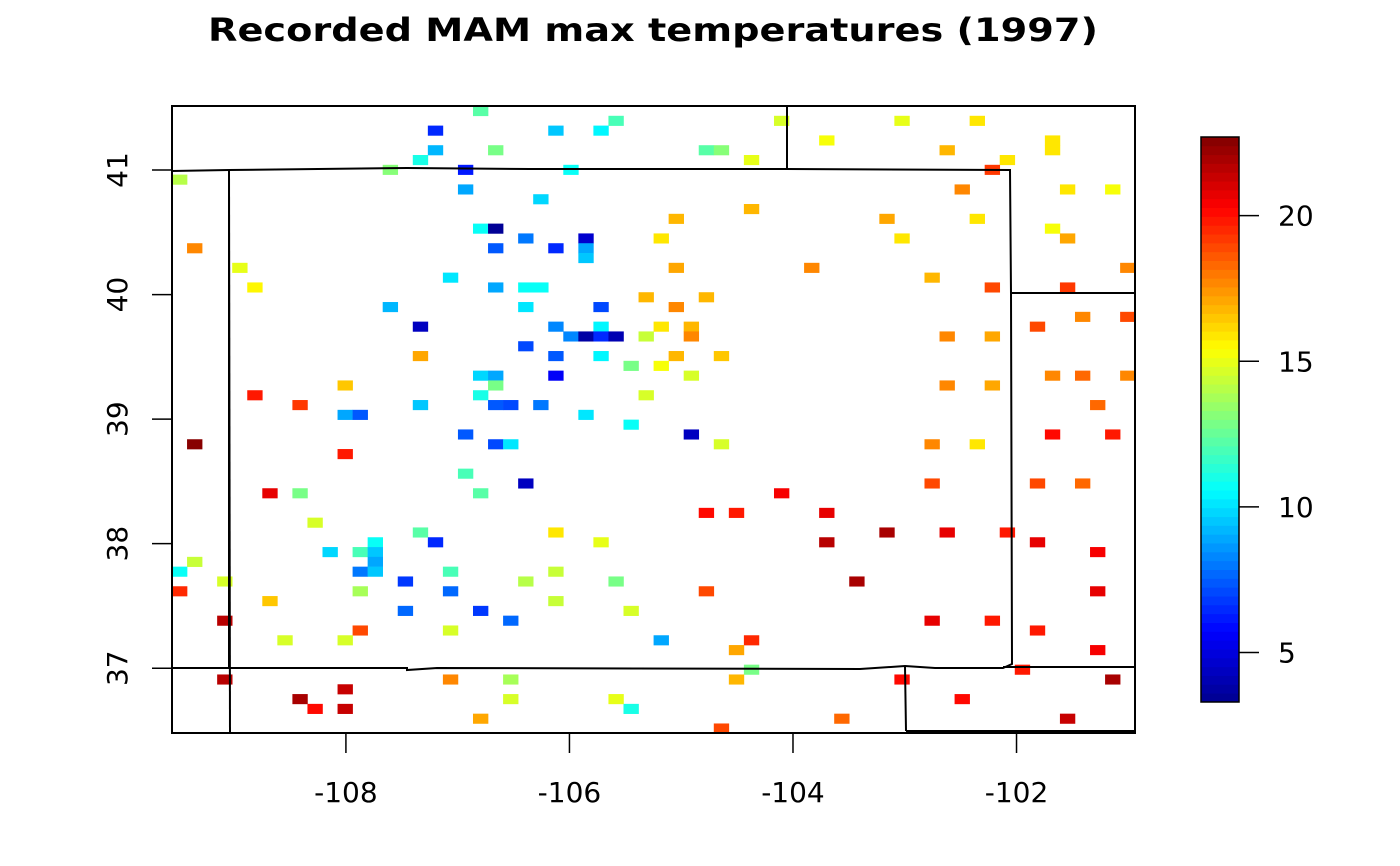  What do you see at coordinates (1296, 361) in the screenshot?
I see `colorbar-tick-label: 15` at bounding box center [1296, 361].